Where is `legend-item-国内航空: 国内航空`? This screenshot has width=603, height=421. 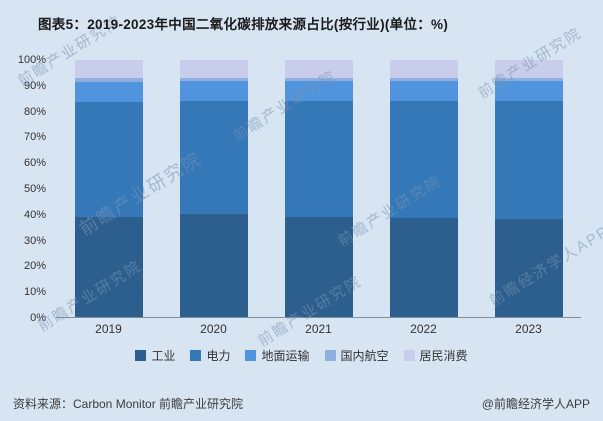 legend-item-国内航空: 国内航空 is located at coordinates (356, 355).